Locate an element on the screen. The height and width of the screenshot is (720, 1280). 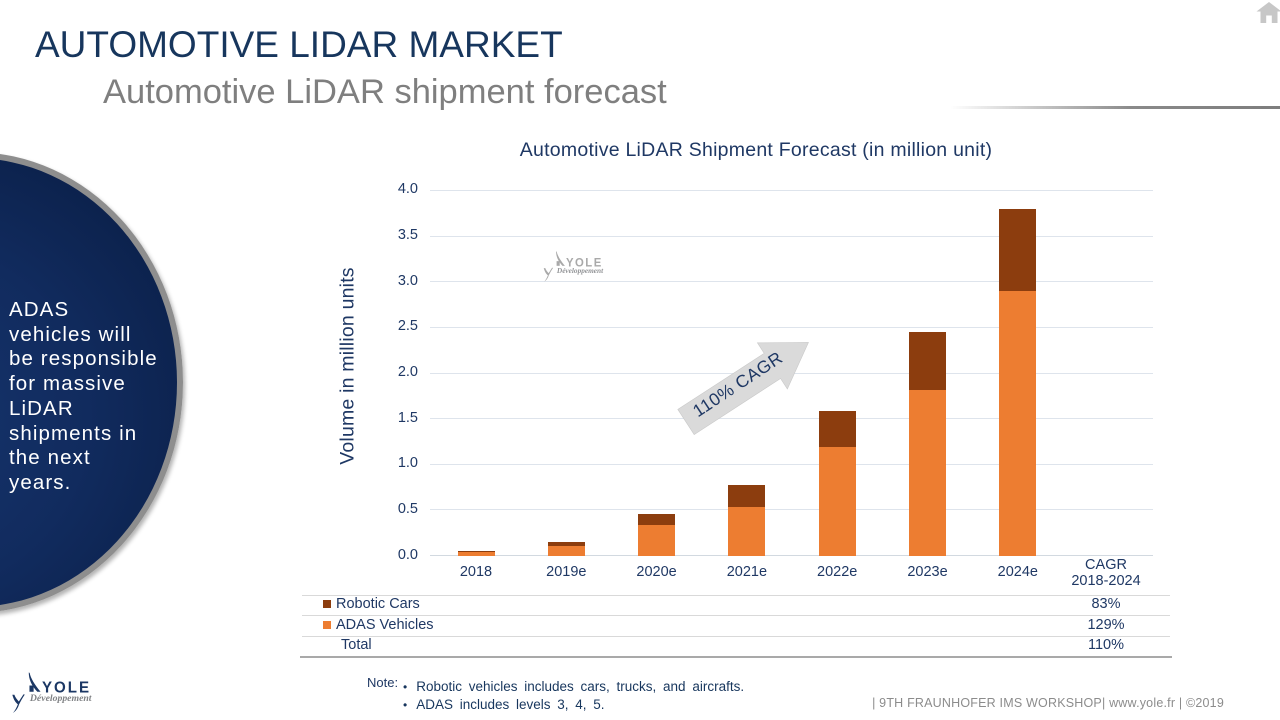
x-axis-tick-label: 2022e is located at coordinates (837, 572).